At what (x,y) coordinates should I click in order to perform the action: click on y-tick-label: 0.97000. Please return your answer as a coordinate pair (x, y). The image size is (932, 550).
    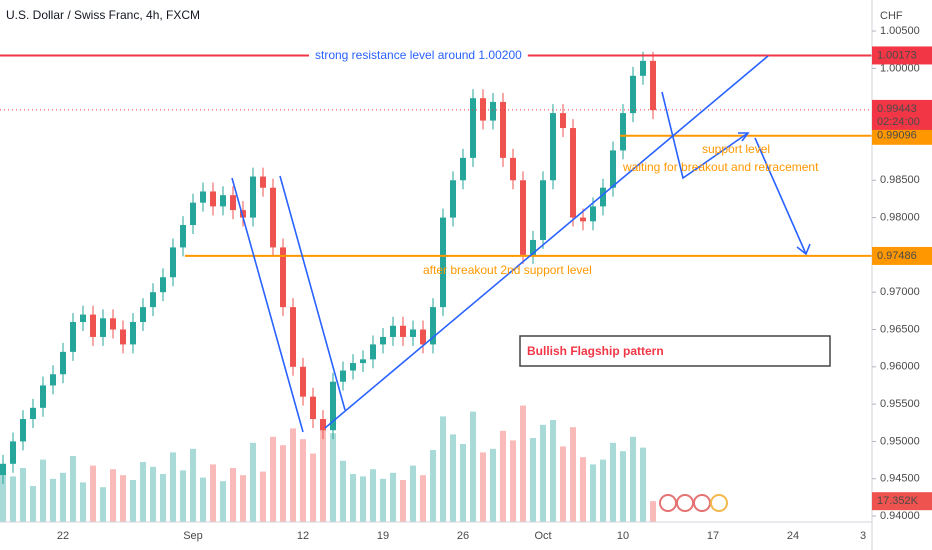
    Looking at the image, I should click on (900, 292).